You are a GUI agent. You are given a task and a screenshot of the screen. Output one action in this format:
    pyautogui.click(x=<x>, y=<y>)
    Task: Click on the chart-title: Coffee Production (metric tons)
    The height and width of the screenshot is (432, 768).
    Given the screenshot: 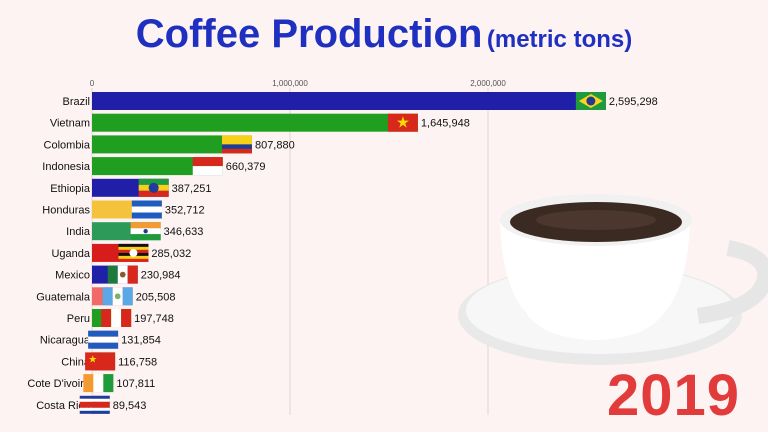 What is the action you would take?
    pyautogui.click(x=384, y=34)
    